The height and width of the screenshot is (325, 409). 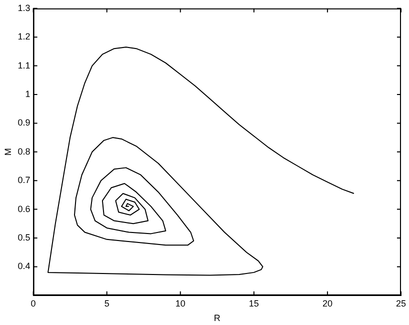 I want to click on y-tick-label: 0.9, so click(x=24, y=123).